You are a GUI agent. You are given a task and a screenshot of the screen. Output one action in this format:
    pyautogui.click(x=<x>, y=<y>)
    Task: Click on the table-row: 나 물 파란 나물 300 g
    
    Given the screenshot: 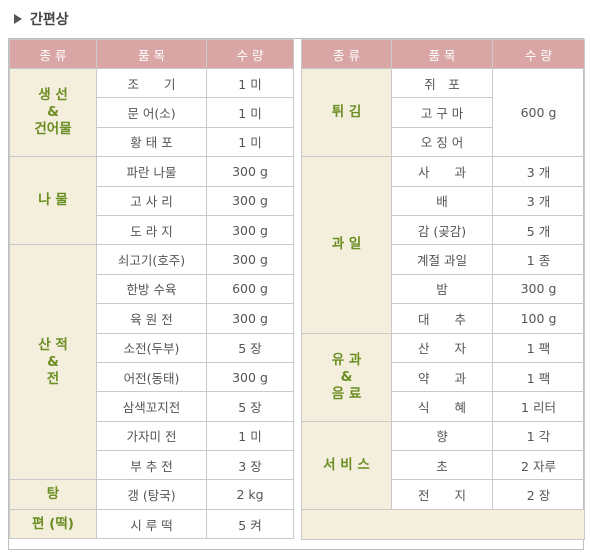 What is the action you would take?
    pyautogui.click(x=151, y=201)
    